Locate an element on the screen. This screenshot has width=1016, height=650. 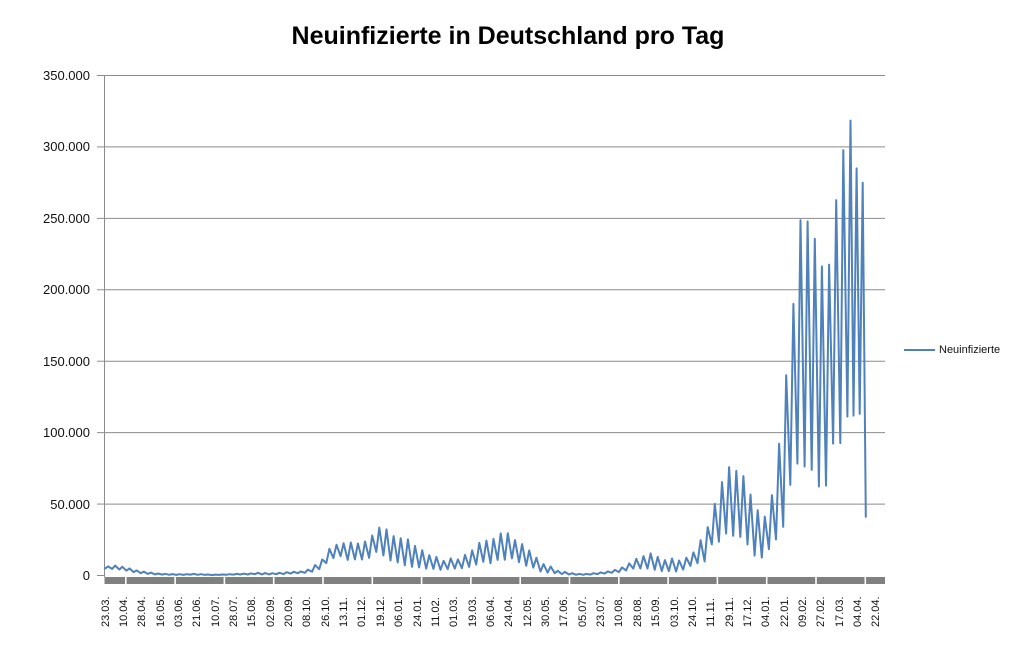
legend: Neuinfizierte is located at coordinates (952, 350).